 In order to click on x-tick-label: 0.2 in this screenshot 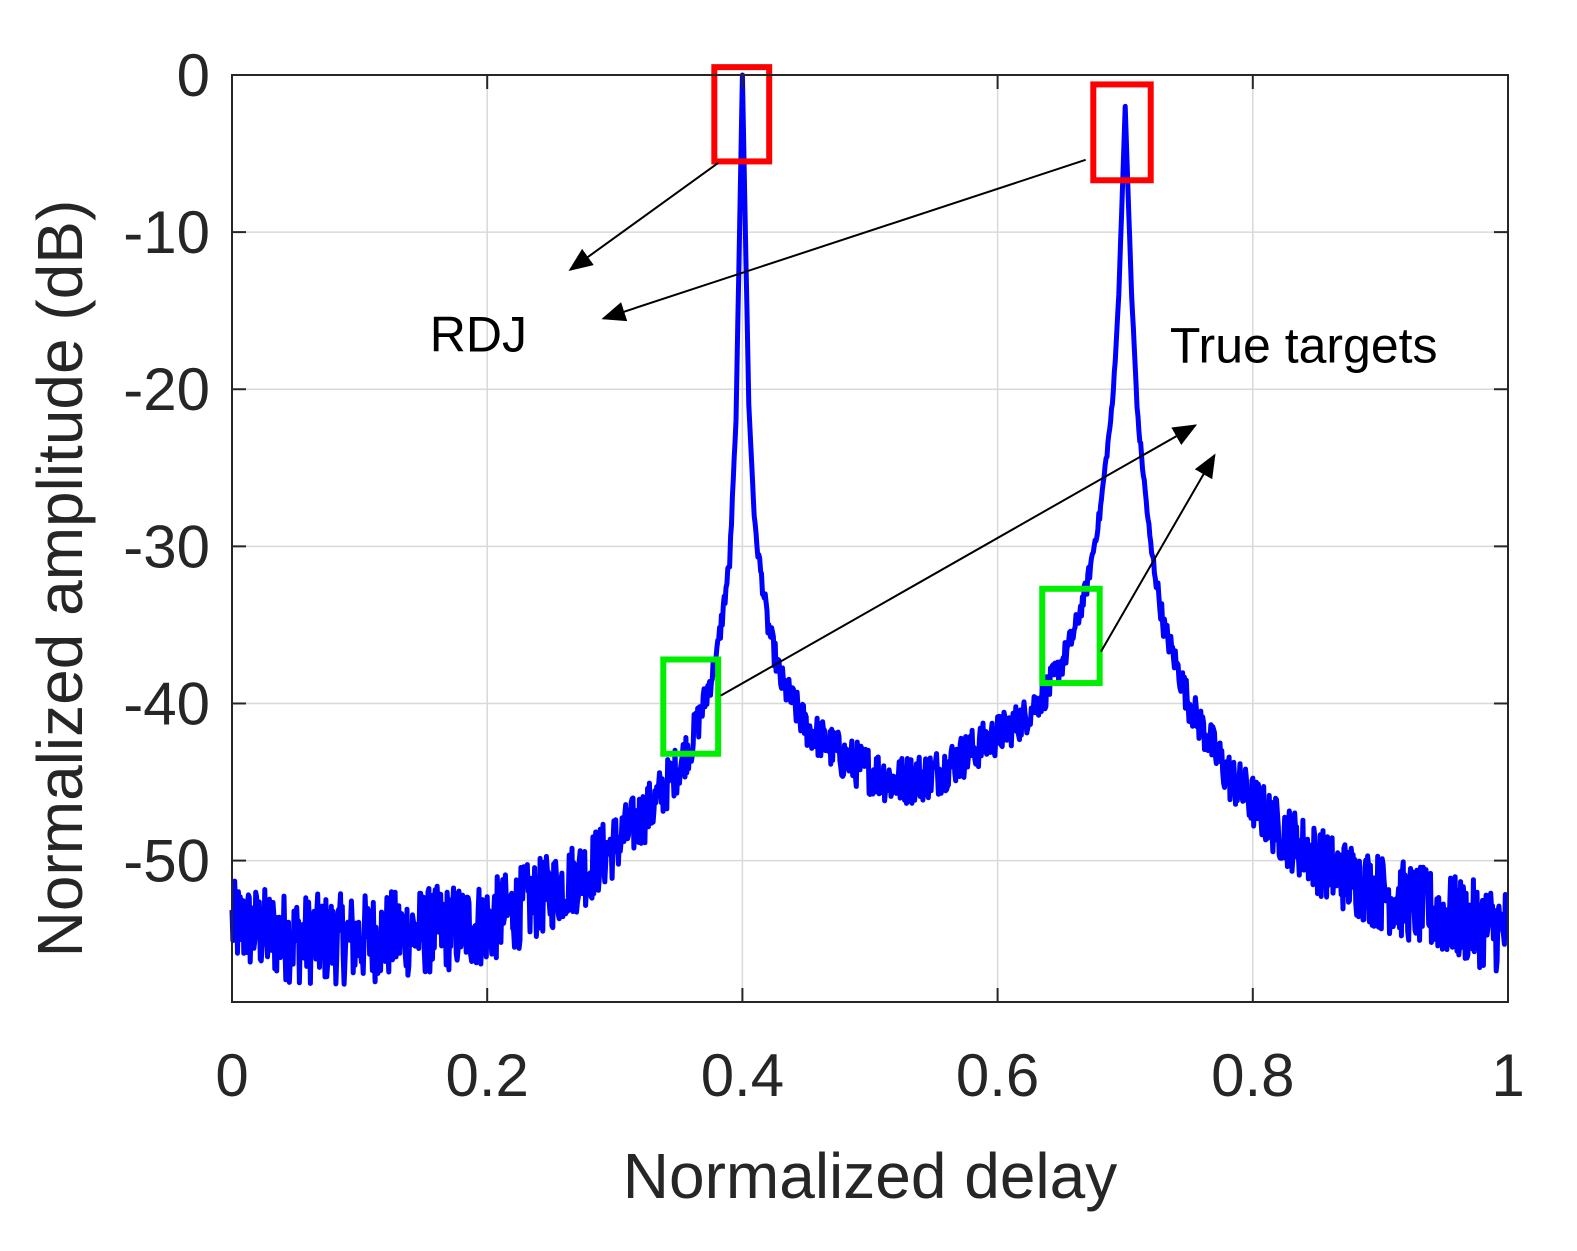, I will do `click(486, 1075)`.